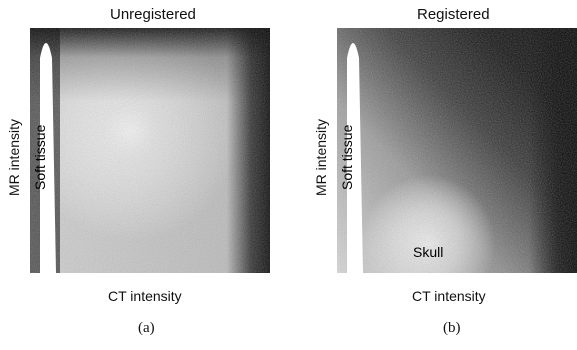 The height and width of the screenshot is (350, 577). Describe the element at coordinates (428, 252) in the screenshot. I see `panel-b-skull-label: Skull` at that location.